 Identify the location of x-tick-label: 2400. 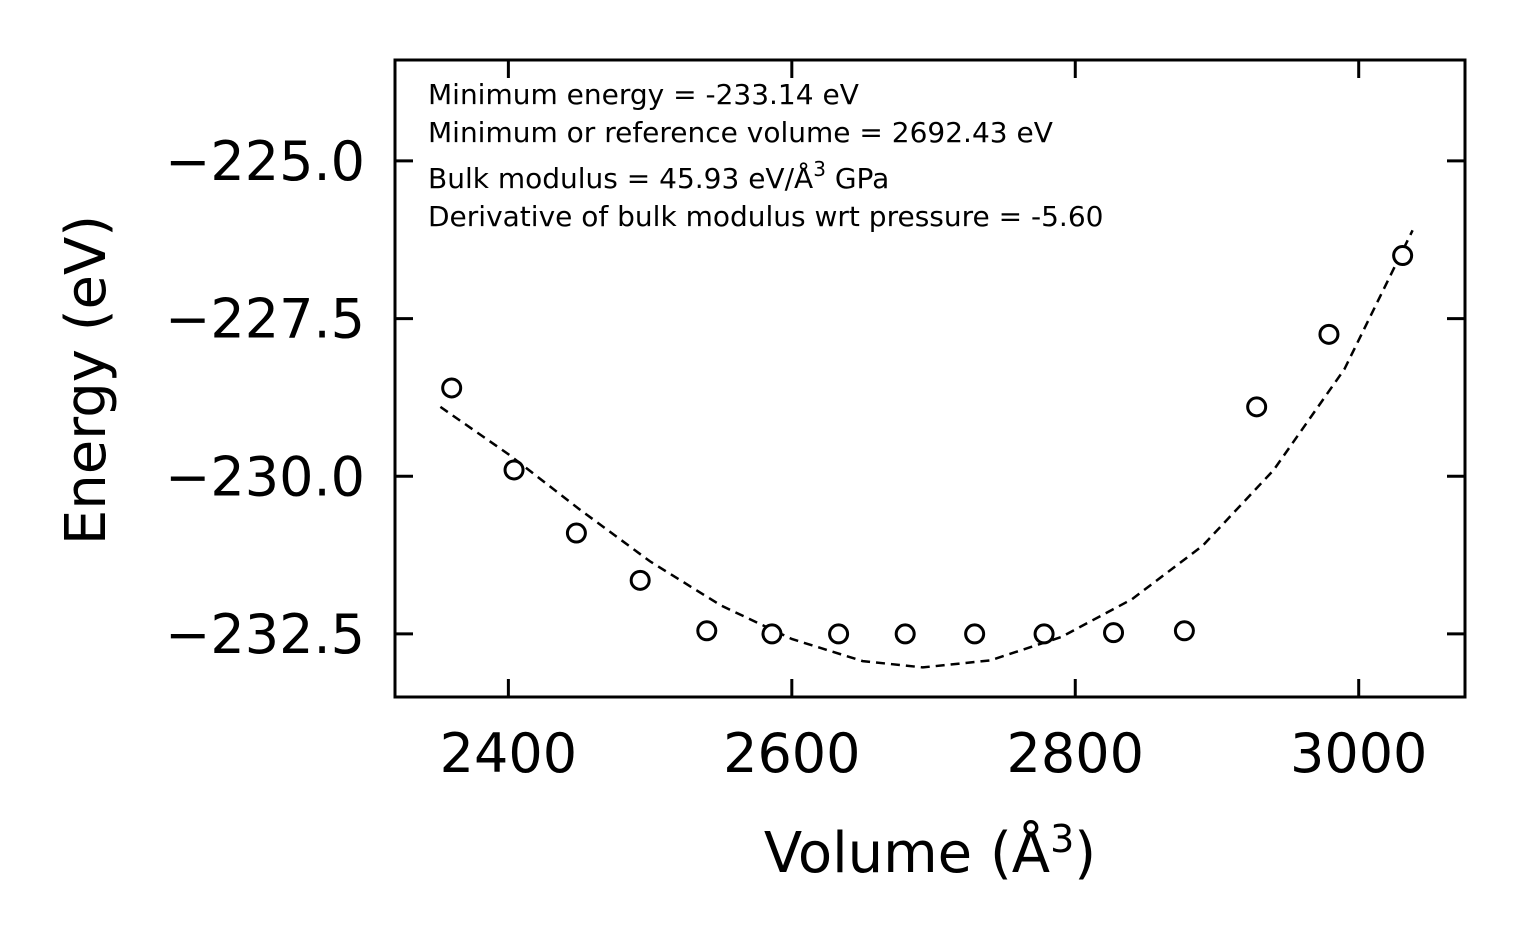
(508, 753).